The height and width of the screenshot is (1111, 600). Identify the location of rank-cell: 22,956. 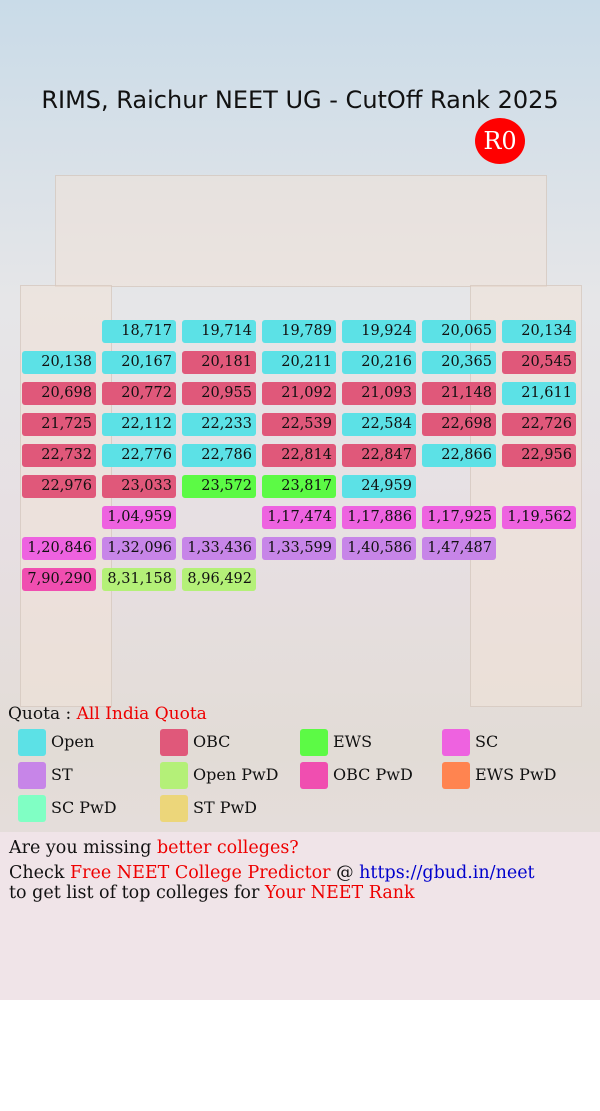
(539, 455).